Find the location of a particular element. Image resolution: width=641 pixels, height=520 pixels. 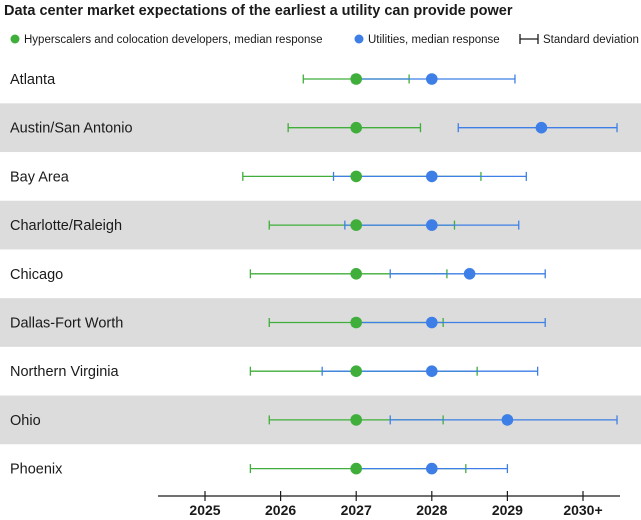

legend-utilities-marker is located at coordinates (359, 39).